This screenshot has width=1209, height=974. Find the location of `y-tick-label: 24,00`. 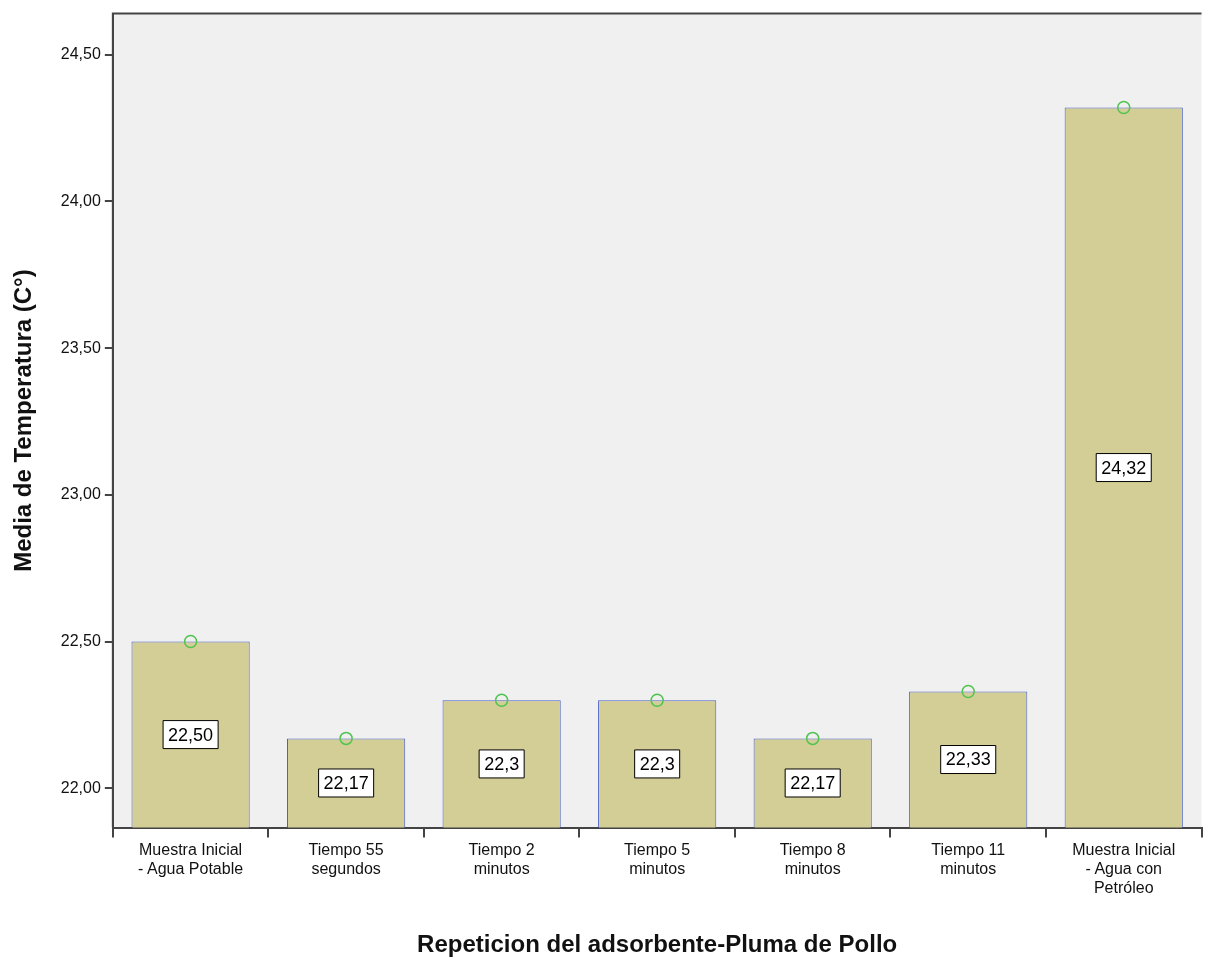

y-tick-label: 24,00 is located at coordinates (80, 200).